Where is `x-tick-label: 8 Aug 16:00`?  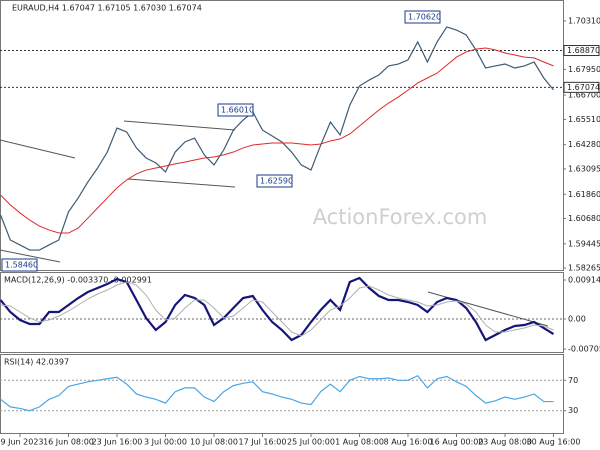 x-tick-label: 8 Aug 16:00 is located at coordinates (408, 442).